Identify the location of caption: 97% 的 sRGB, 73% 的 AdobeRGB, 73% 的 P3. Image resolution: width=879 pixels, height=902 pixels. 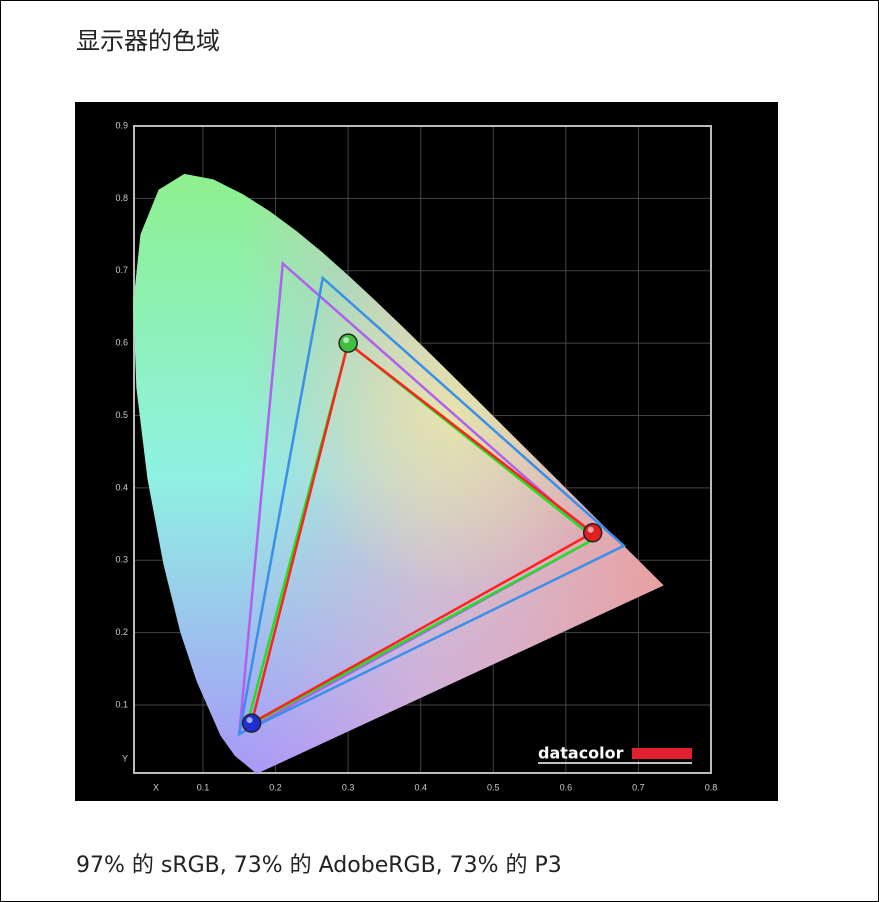
(319, 865).